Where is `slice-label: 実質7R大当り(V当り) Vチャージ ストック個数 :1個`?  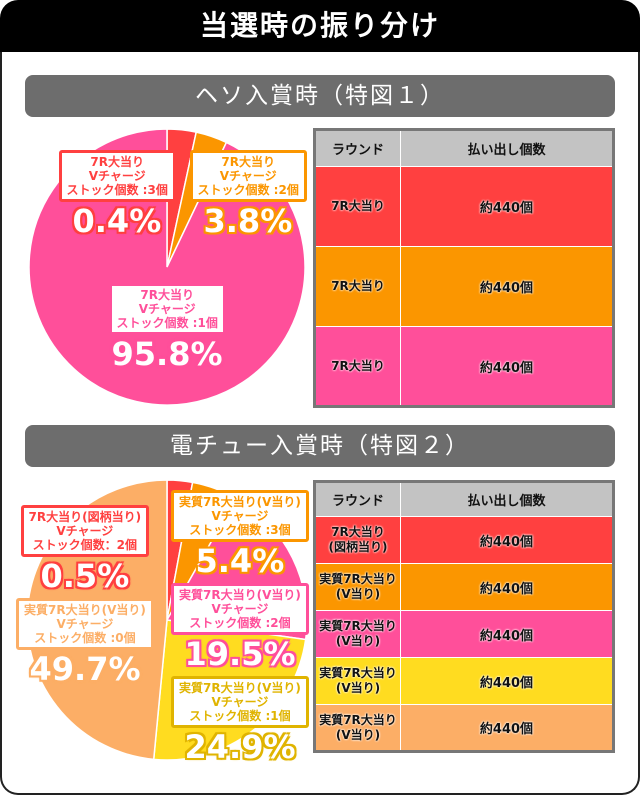 slice-label: 実質7R大当り(V当り) Vチャージ ストック個数 :1個 is located at coordinates (240, 702).